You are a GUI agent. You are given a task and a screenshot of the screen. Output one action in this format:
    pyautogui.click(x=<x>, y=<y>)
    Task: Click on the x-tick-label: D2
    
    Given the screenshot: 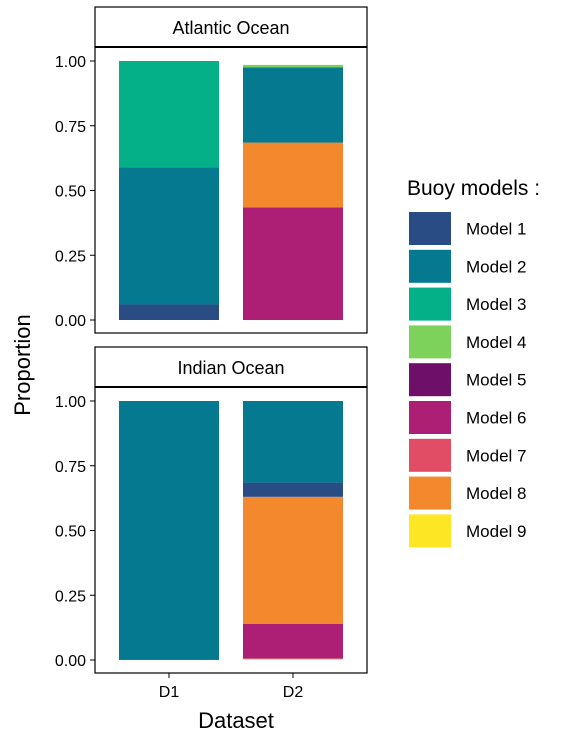 What is the action you would take?
    pyautogui.click(x=293, y=692)
    